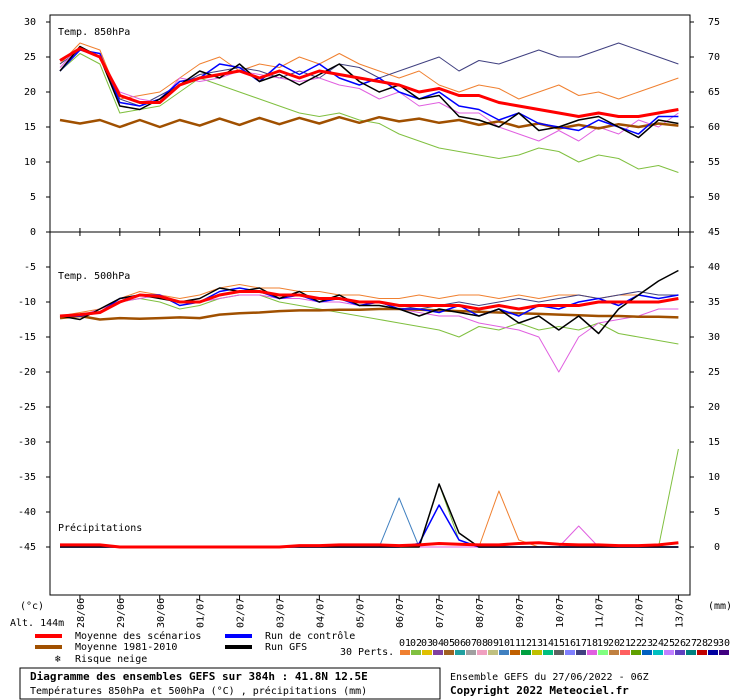 The width and height of the screenshot is (740, 700). Describe the element at coordinates (320, 613) in the screenshot. I see `x-tick-label: 04/07` at that location.